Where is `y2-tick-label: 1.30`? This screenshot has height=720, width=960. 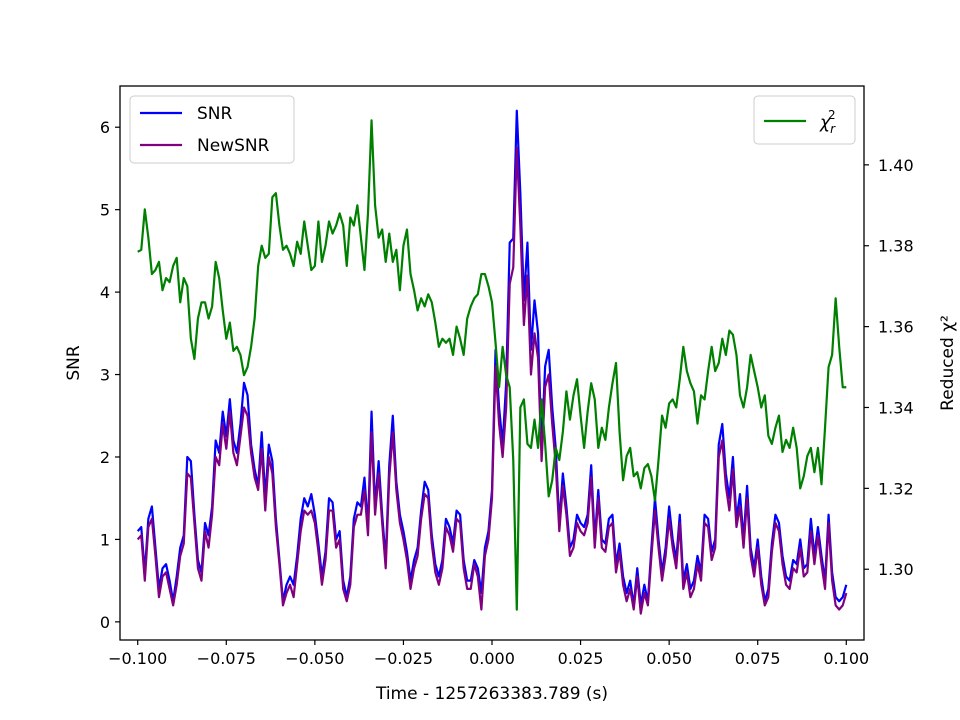
y2-tick-label: 1.30 is located at coordinates (896, 569).